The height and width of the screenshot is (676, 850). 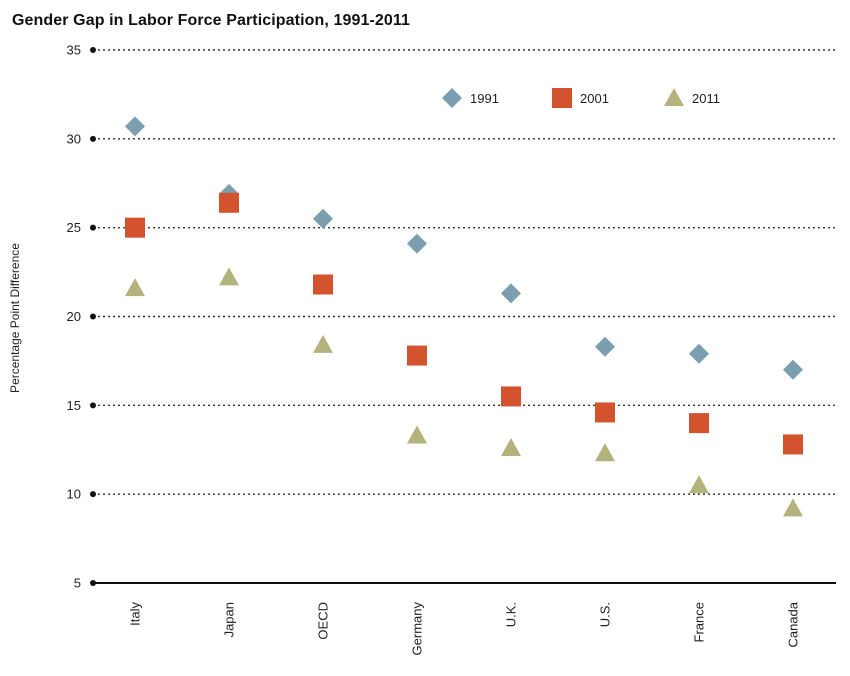 I want to click on legend-marker-1991, so click(x=452, y=98).